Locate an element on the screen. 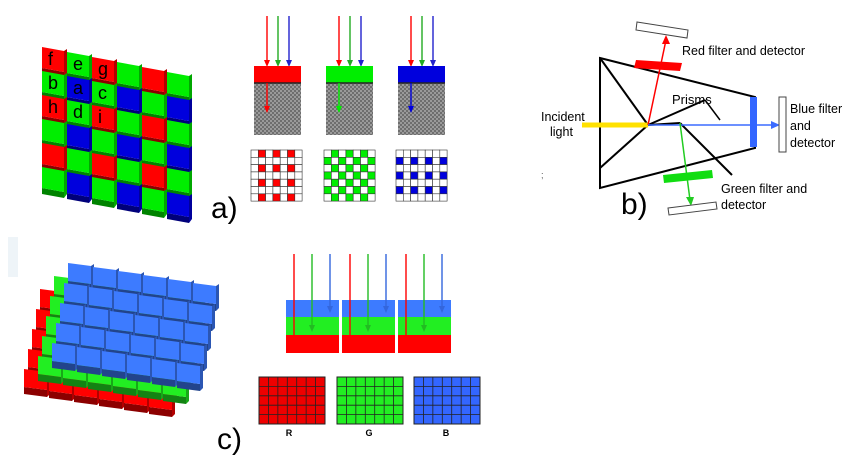 The width and height of the screenshot is (848, 455). filter-columns is located at coordinates (349, 75).